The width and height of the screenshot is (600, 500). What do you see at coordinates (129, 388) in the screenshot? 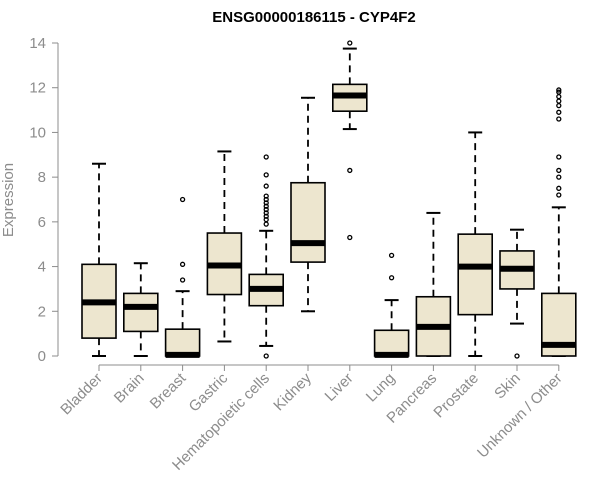
I see `x-tick-label: Brain` at bounding box center [129, 388].